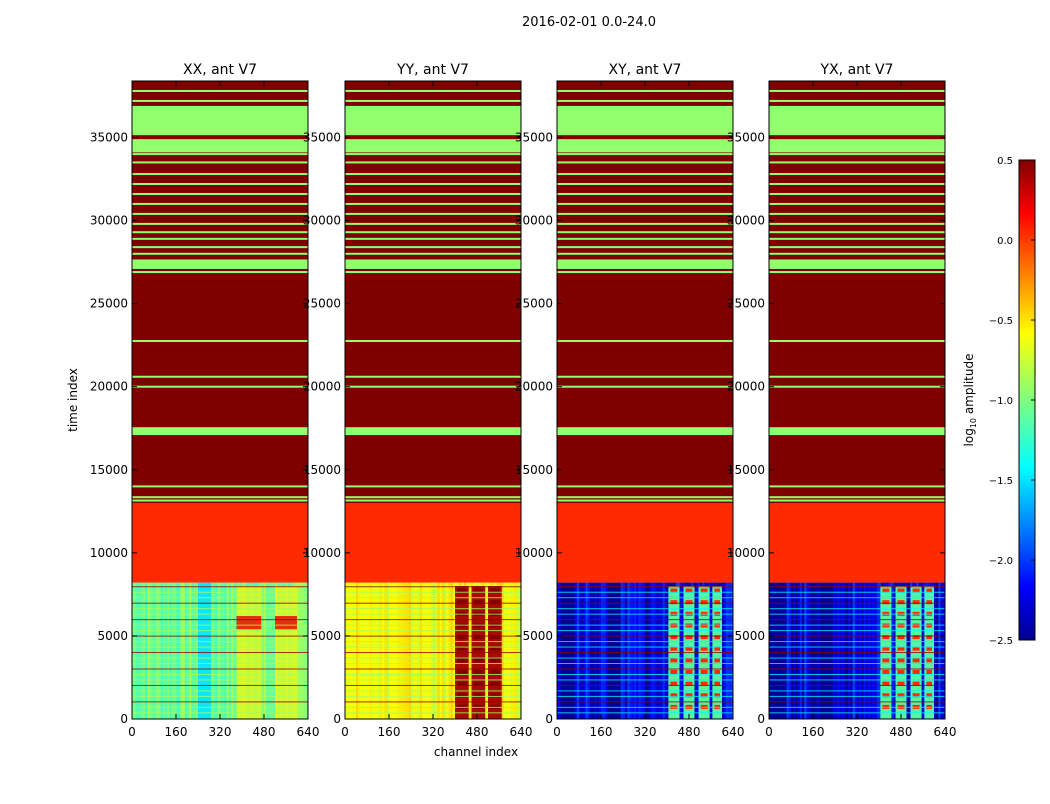 This screenshot has width=1050, height=804. I want to click on y-tick-label: 5000, so click(537, 636).